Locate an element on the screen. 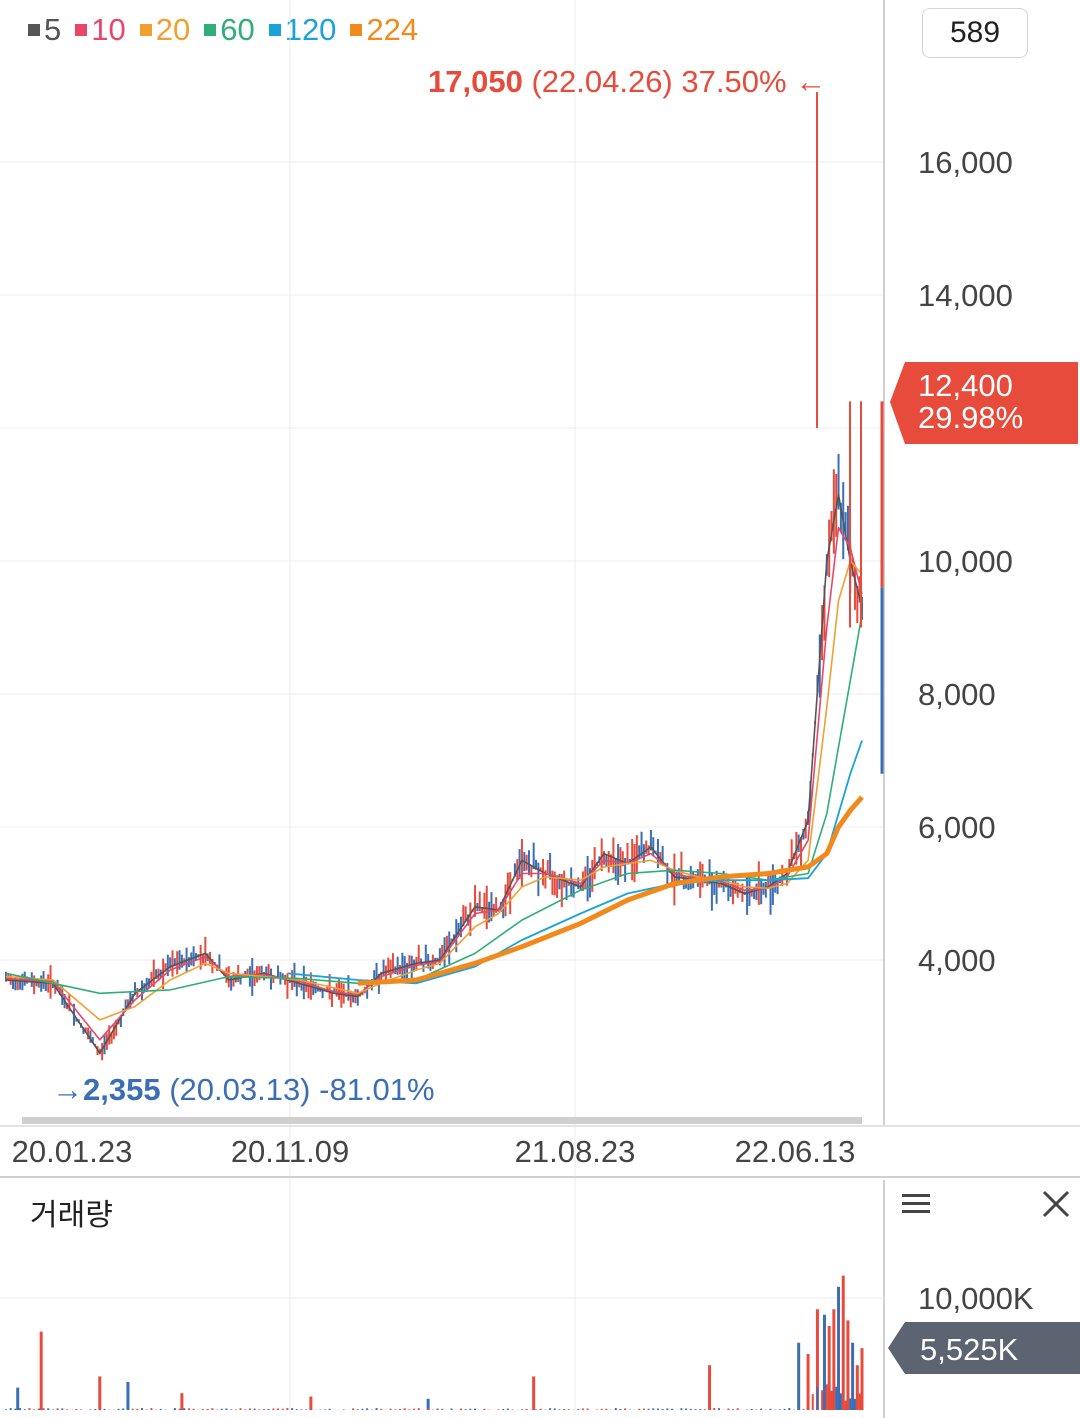 Image resolution: width=1080 pixels, height=1418 pixels. high-price-annotation: 17,050 (22.04.26) 37.50% ← is located at coordinates (627, 81).